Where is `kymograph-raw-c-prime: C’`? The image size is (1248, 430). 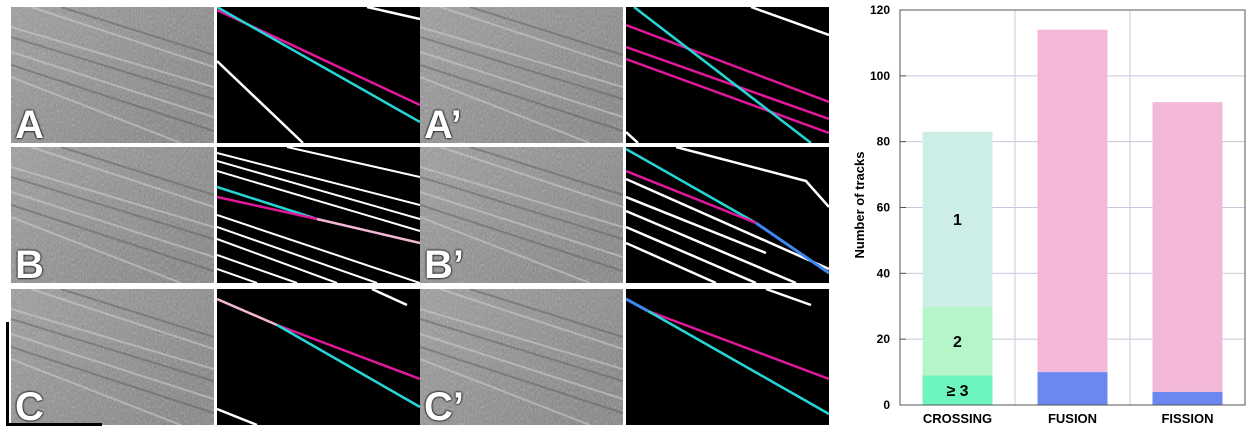
kymograph-raw-c-prime: C’ is located at coordinates (521, 357).